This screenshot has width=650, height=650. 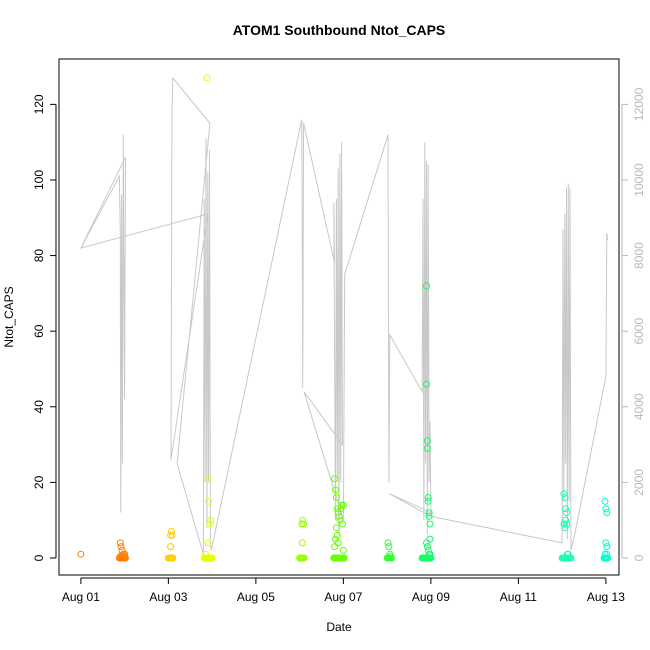 I want to click on y-axis-label: Ntot_CAPS, so click(x=9, y=316).